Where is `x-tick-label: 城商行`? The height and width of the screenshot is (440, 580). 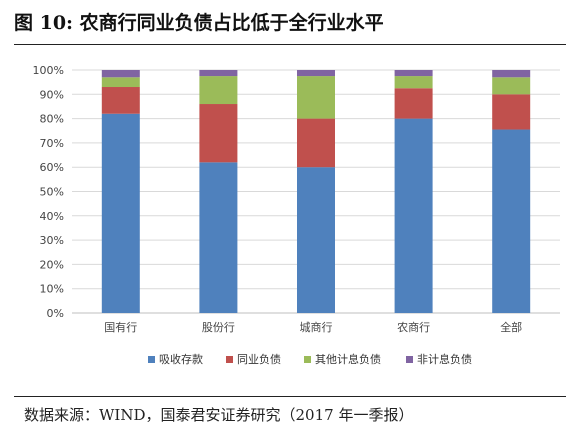
x-tick-label: 城商行 is located at coordinates (316, 327).